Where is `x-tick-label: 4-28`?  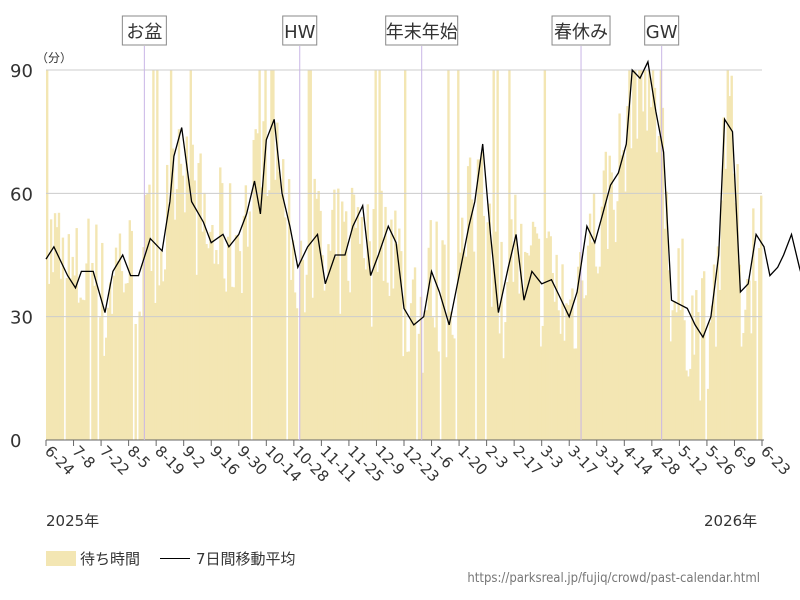
x-tick-label: 4-28 is located at coordinates (665, 460).